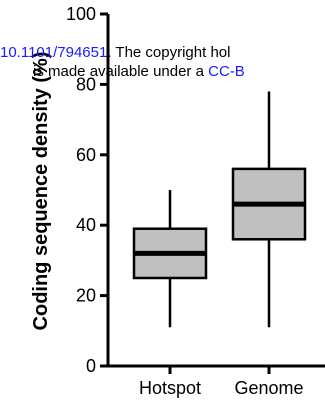 This screenshot has height=410, width=325. What do you see at coordinates (81, 14) in the screenshot?
I see `y-tick-label: 100` at bounding box center [81, 14].